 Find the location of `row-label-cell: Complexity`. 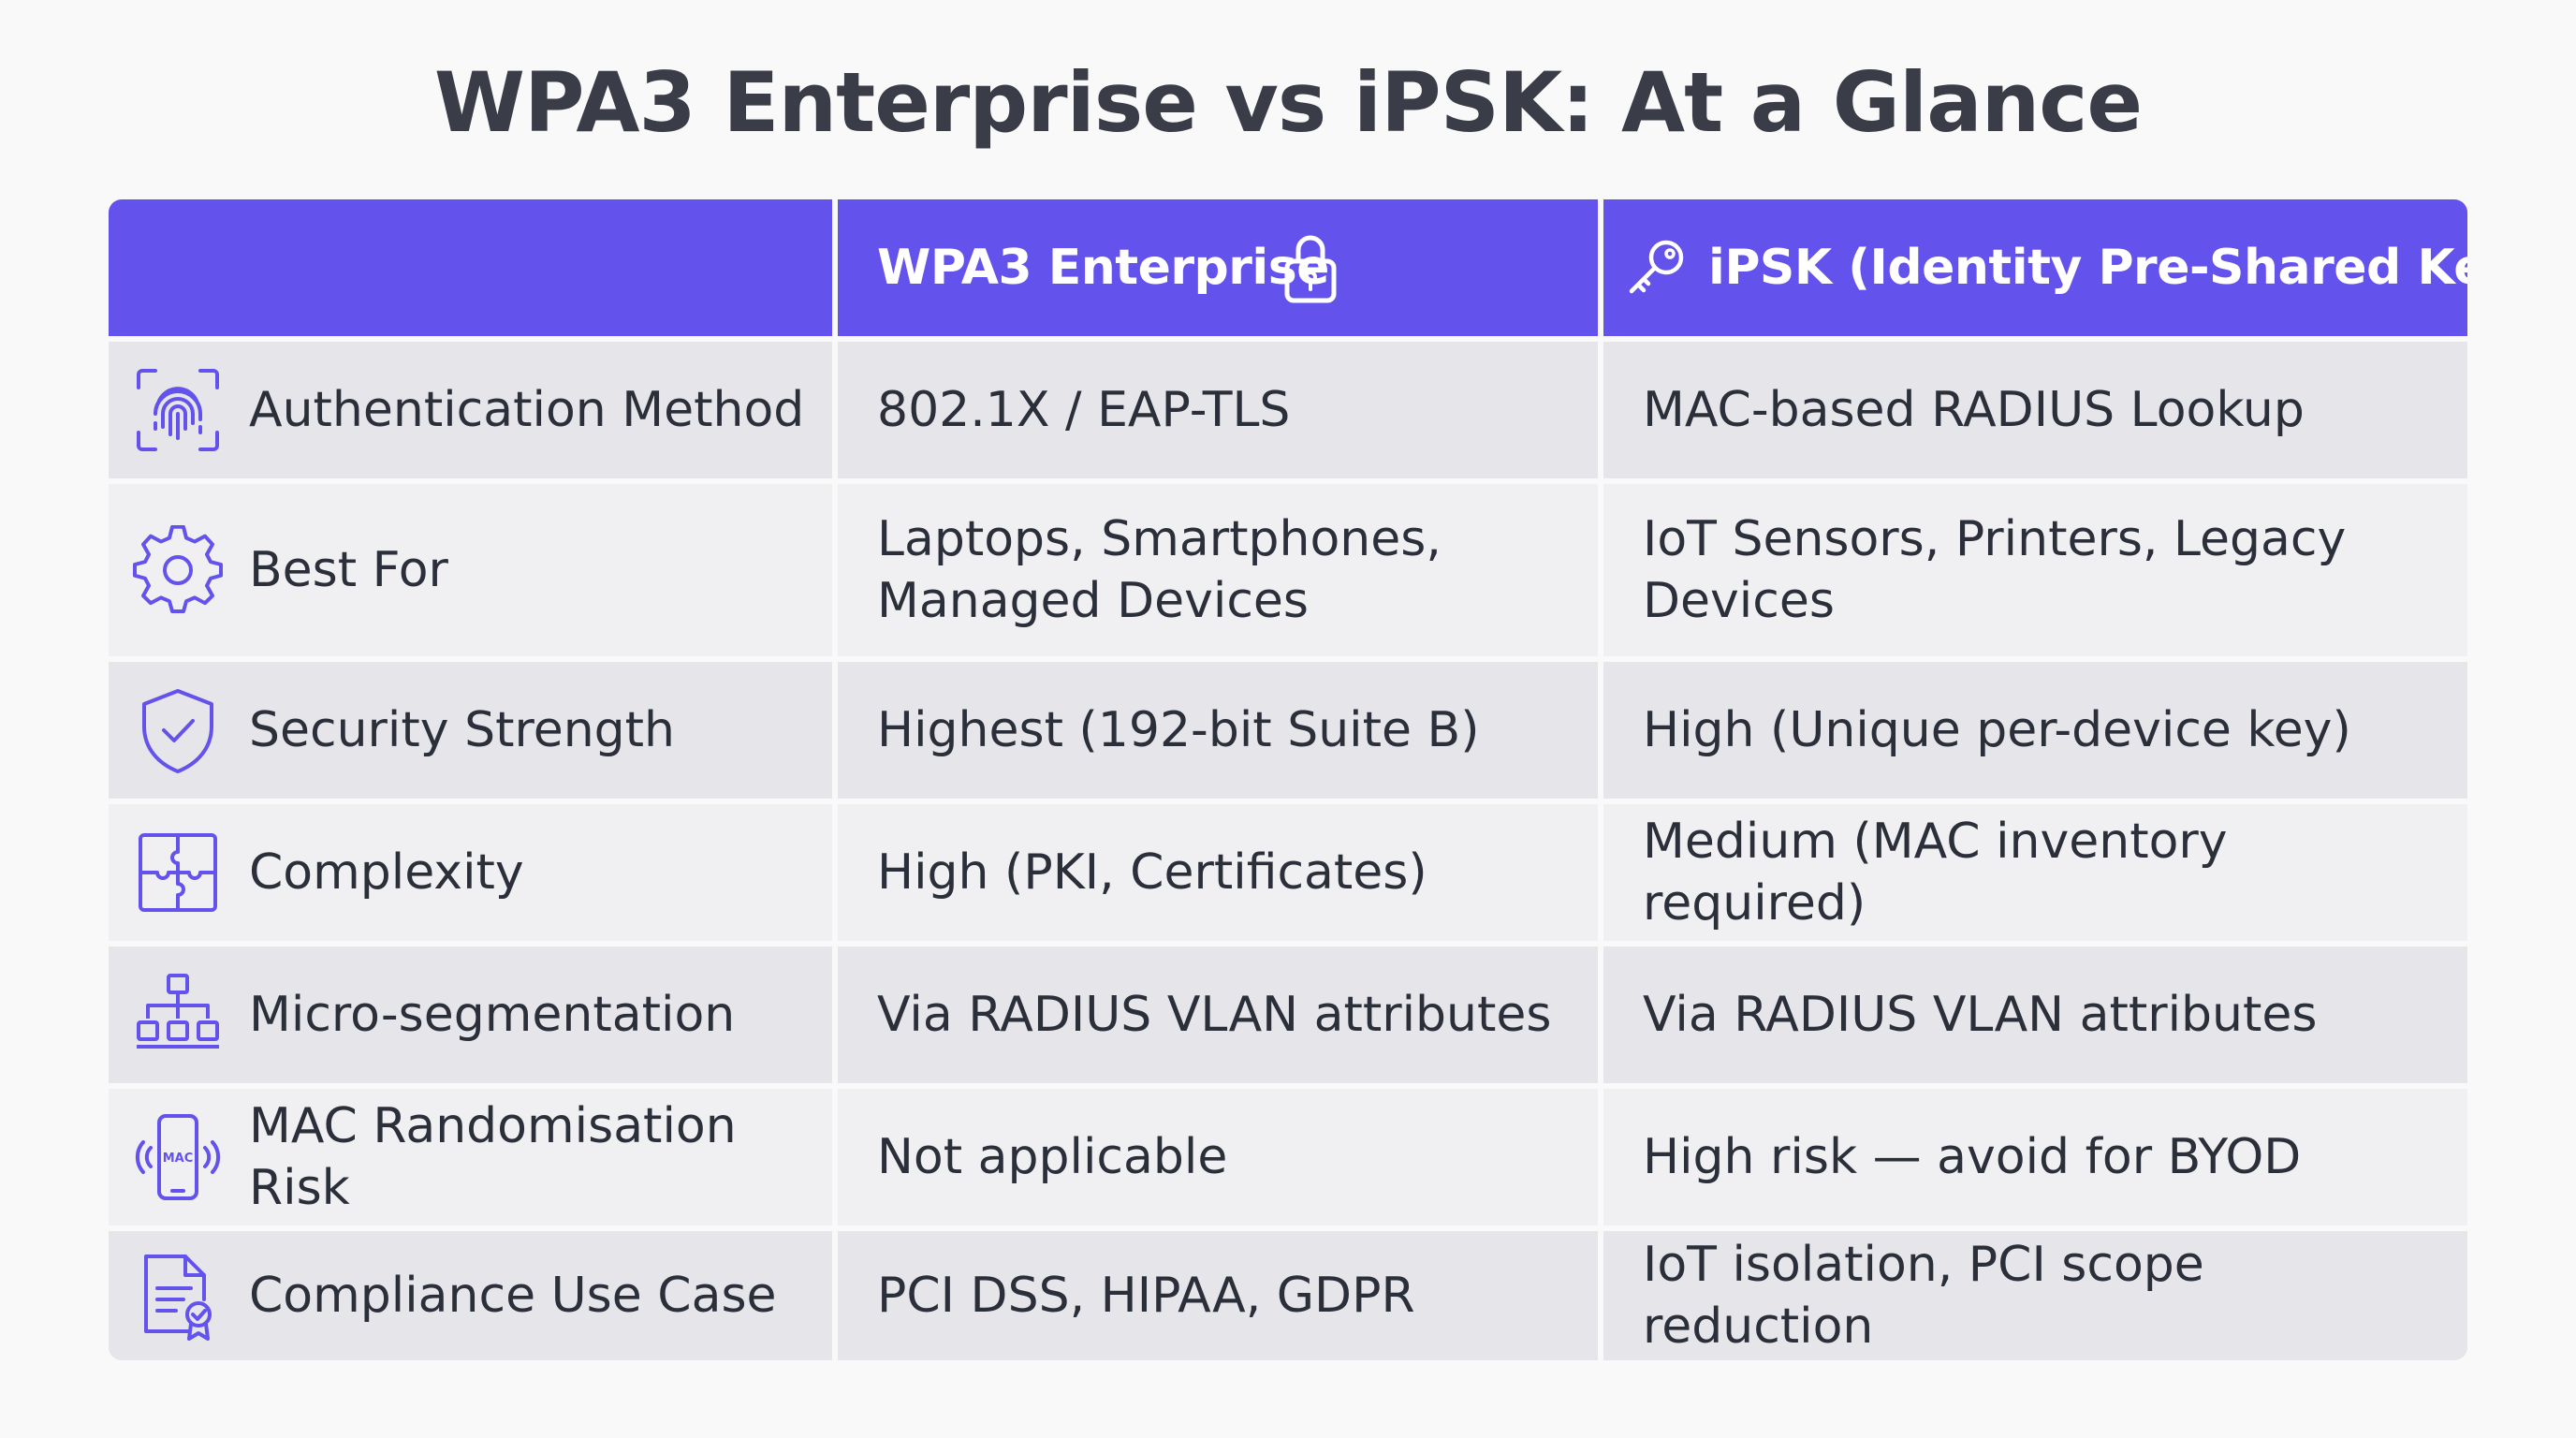

row-label-cell: Complexity is located at coordinates (470, 872).